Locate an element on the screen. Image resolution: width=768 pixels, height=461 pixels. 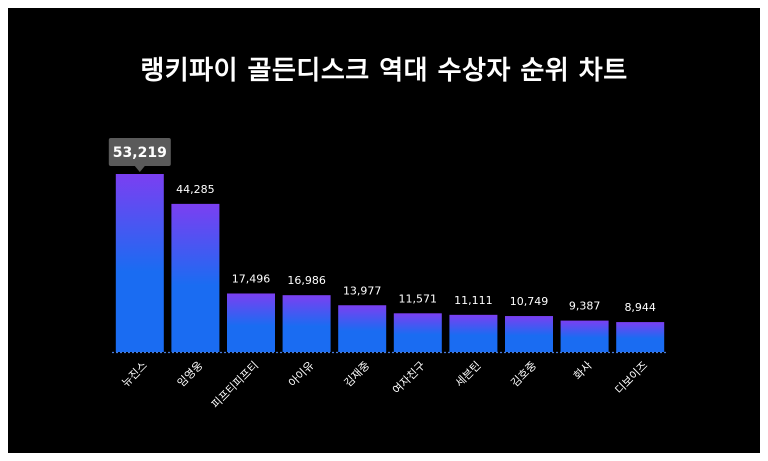
value-label-10: 8,944 is located at coordinates (640, 307).